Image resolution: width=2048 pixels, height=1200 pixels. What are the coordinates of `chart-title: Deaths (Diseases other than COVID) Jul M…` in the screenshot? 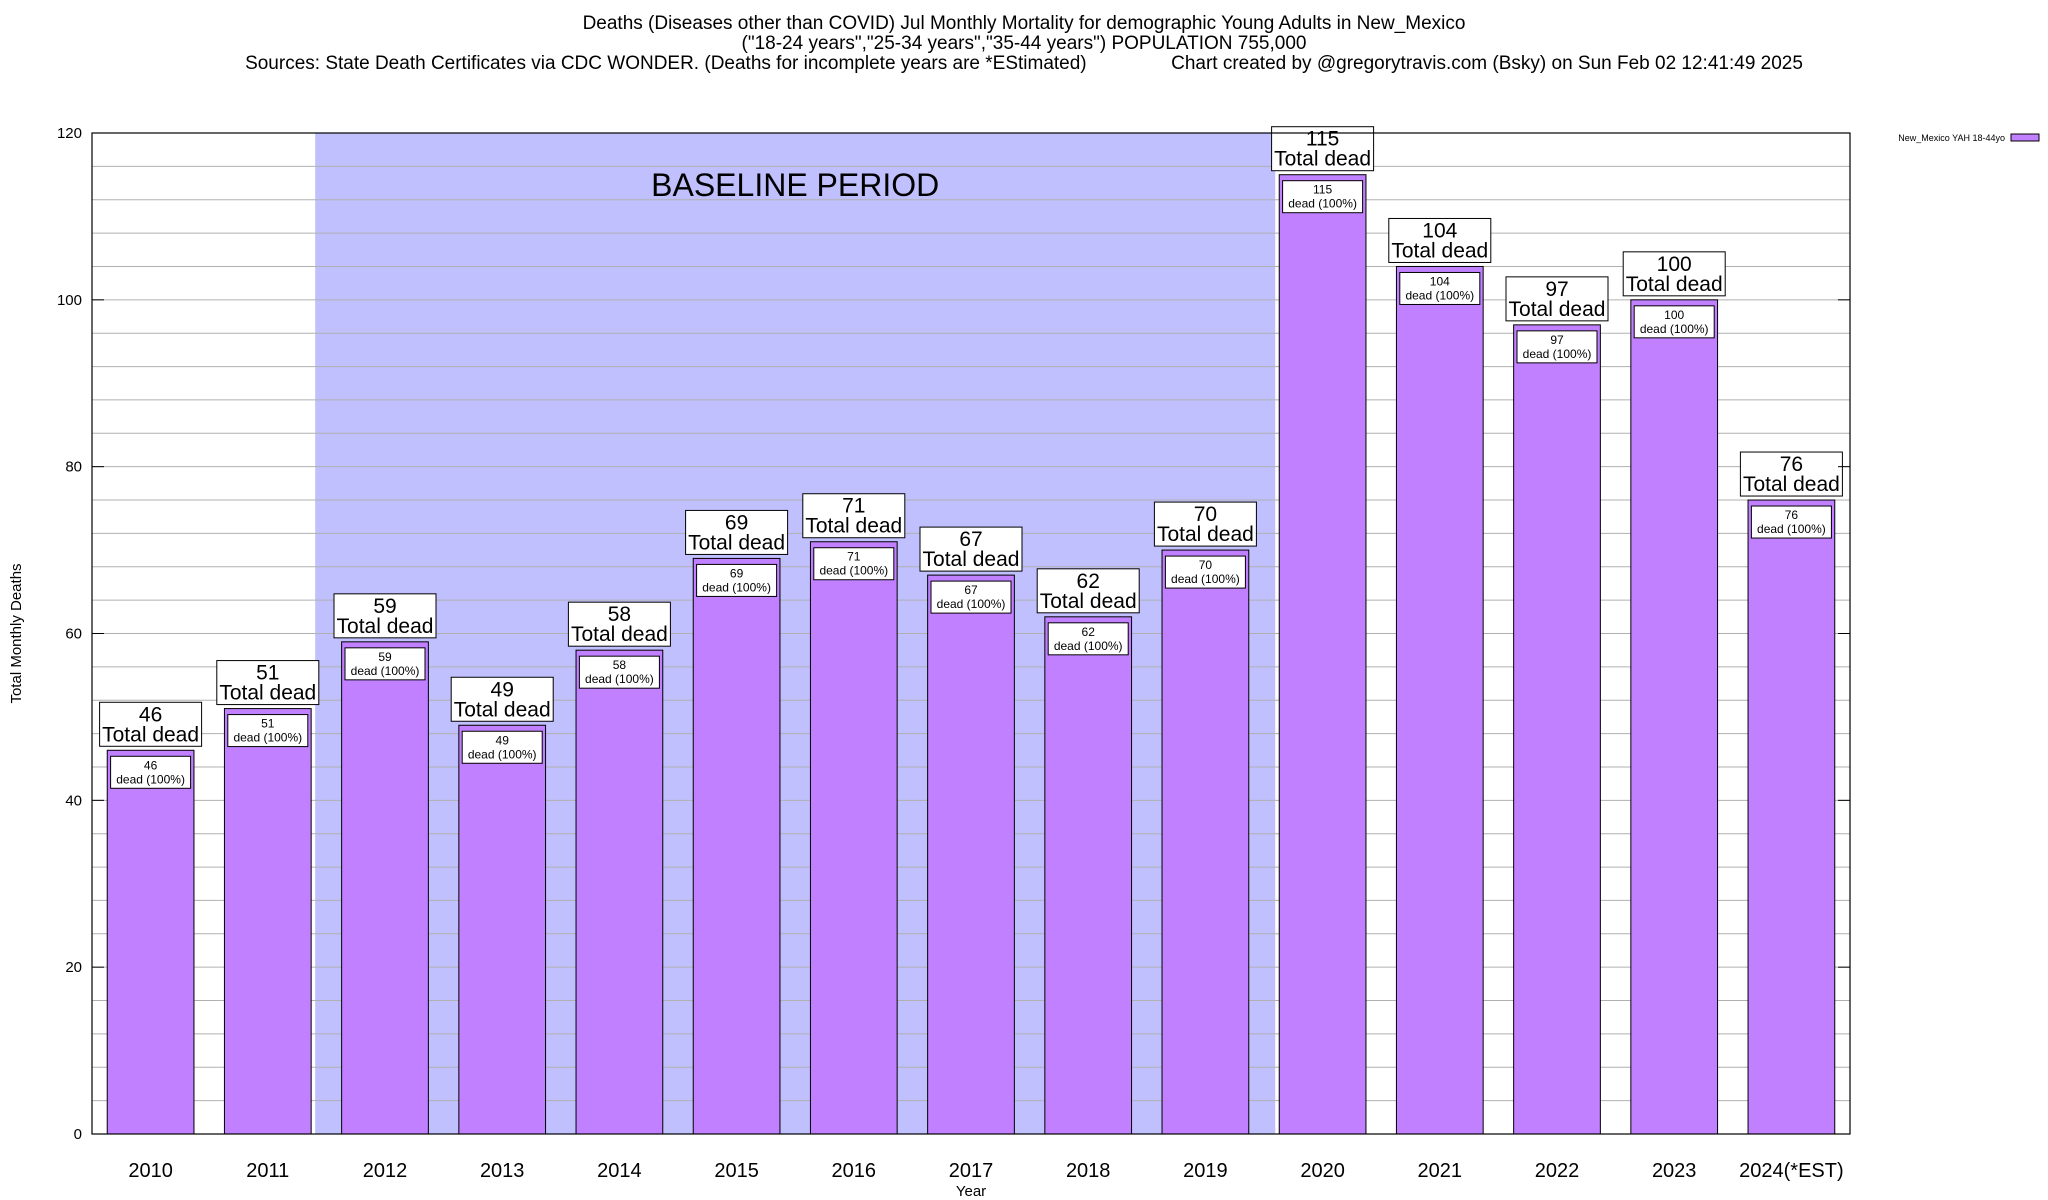 It's located at (1024, 23).